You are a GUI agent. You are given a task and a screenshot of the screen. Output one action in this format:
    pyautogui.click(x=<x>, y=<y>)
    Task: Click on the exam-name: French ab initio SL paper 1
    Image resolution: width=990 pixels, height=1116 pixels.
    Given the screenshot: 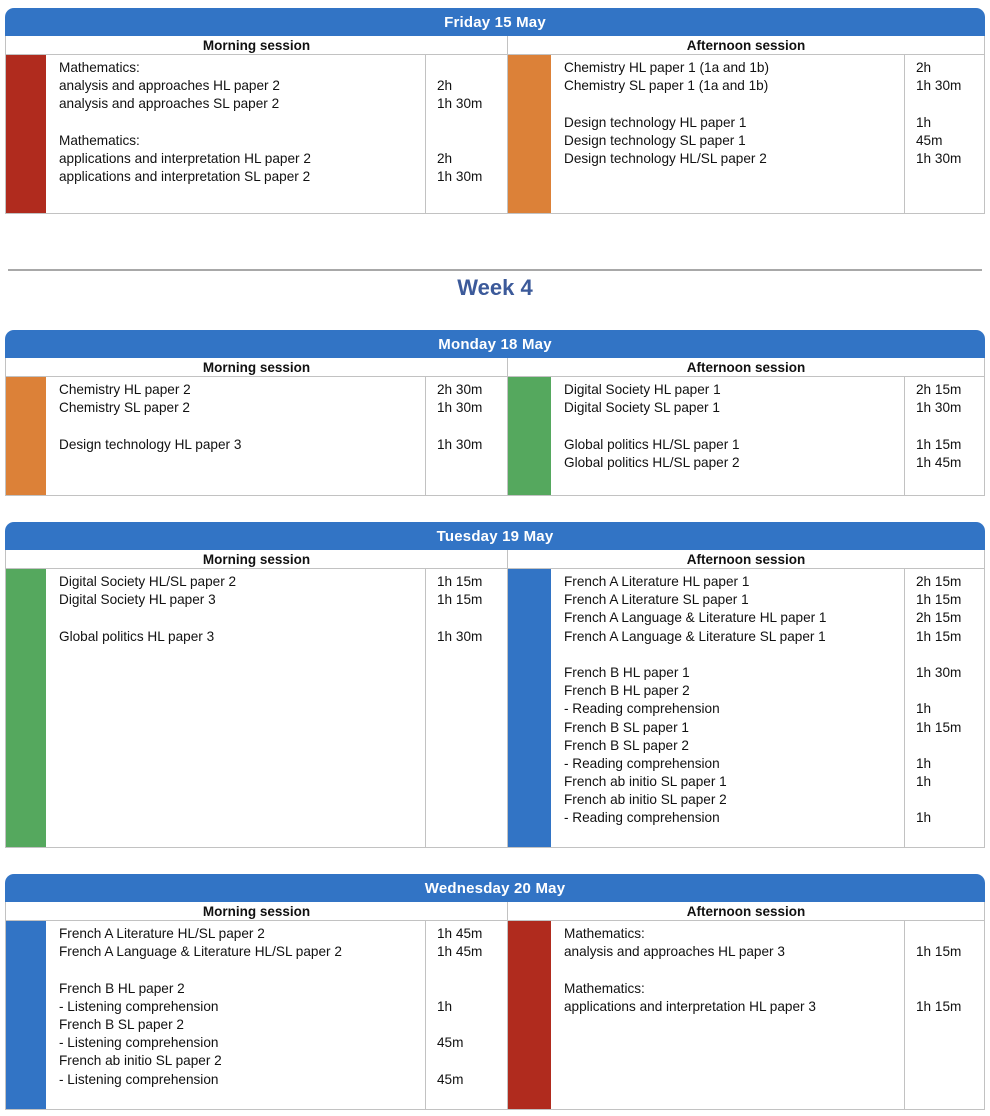 What is the action you would take?
    pyautogui.click(x=645, y=782)
    